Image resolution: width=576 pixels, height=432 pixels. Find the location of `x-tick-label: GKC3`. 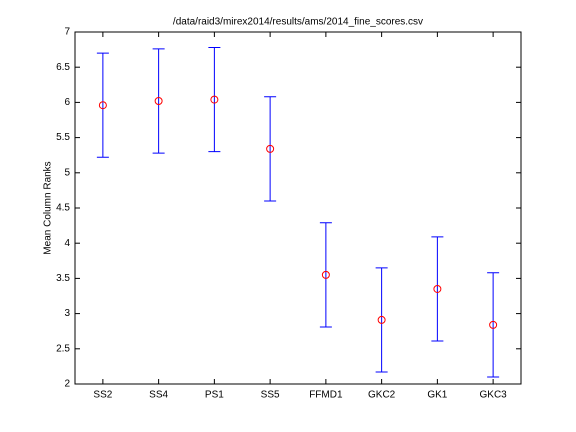

x-tick-label: GKC3 is located at coordinates (494, 395).